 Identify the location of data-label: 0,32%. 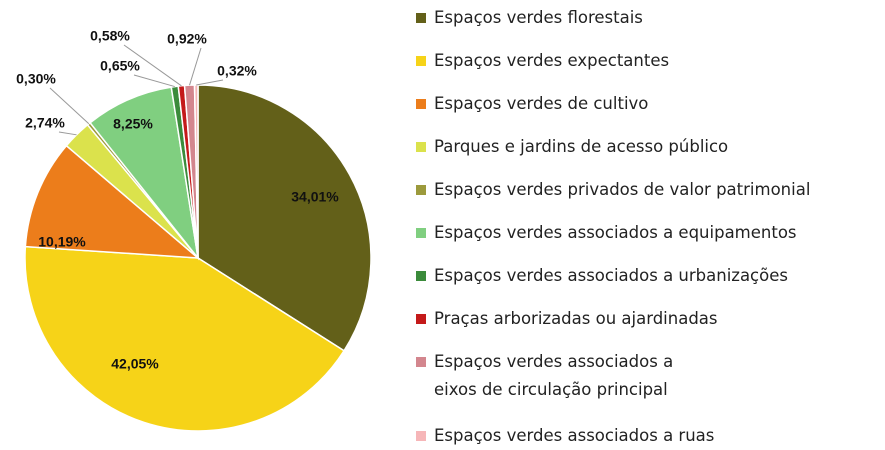
(237, 71).